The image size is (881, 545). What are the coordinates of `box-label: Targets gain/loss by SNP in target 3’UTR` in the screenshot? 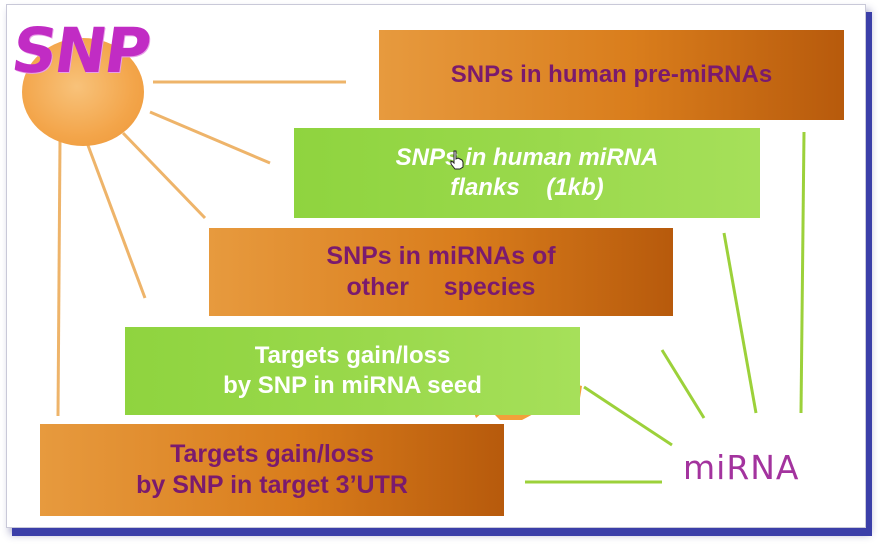 It's located at (272, 469).